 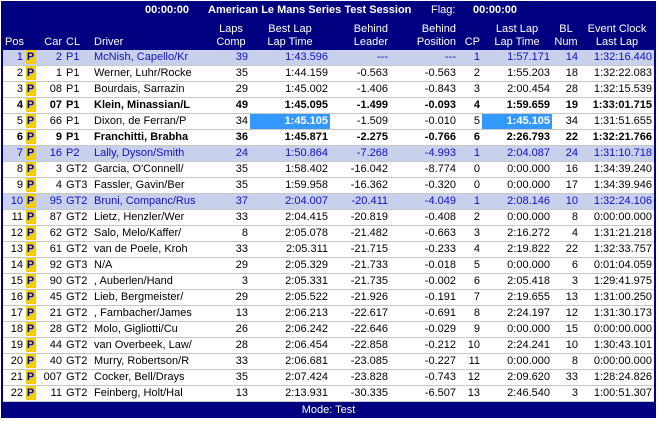 I want to click on best-lap-time: 2:04.415, so click(x=306, y=217).